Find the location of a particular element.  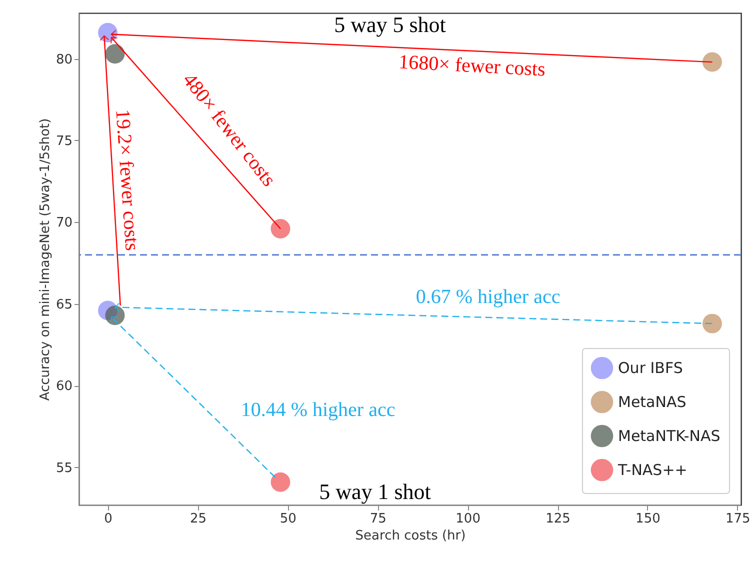

x-tick-label: 175 is located at coordinates (737, 519).